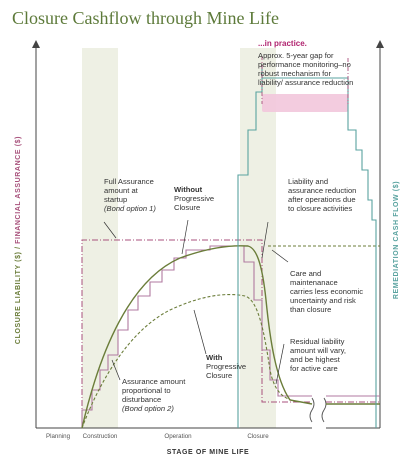 The image size is (414, 470). Describe the element at coordinates (18, 190) in the screenshot. I see `y-axis-label-assurance: FINANCIAL ASSURANCE ($)` at that location.